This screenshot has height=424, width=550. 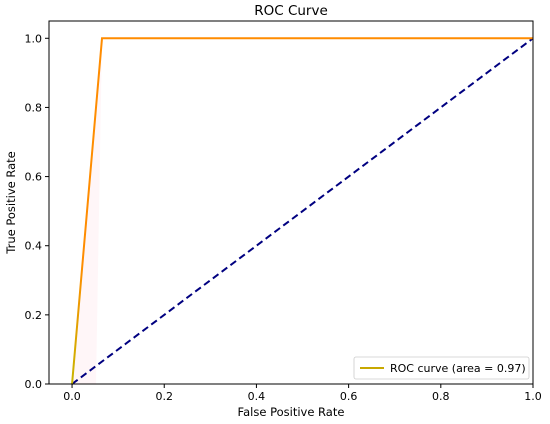 I want to click on chart-title: ROC Curve, so click(x=291, y=11).